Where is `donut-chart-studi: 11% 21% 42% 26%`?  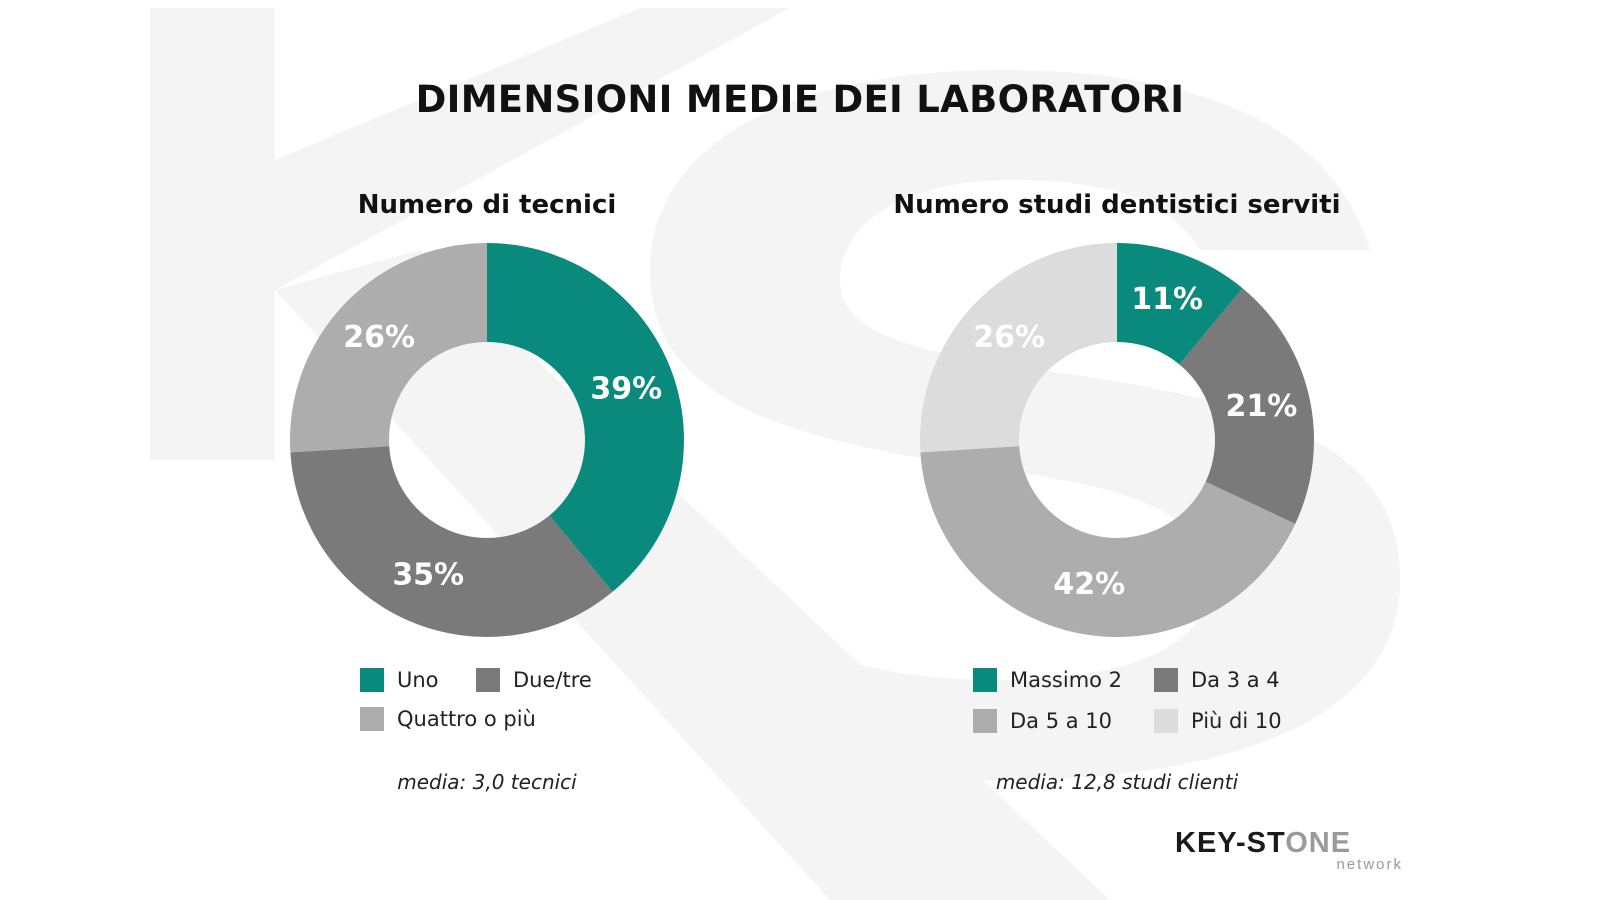
donut-chart-studi: 11% 21% 42% 26% is located at coordinates (1117, 440).